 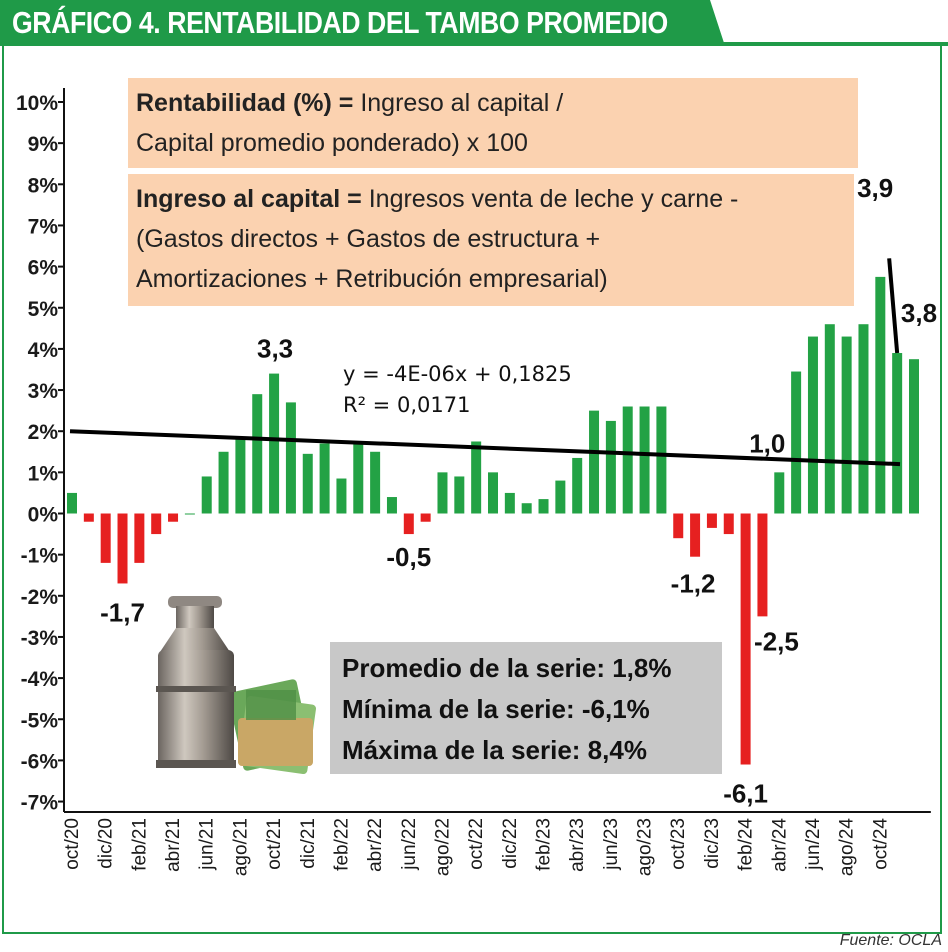 I want to click on y-tick-label: -5%, so click(x=40, y=720).